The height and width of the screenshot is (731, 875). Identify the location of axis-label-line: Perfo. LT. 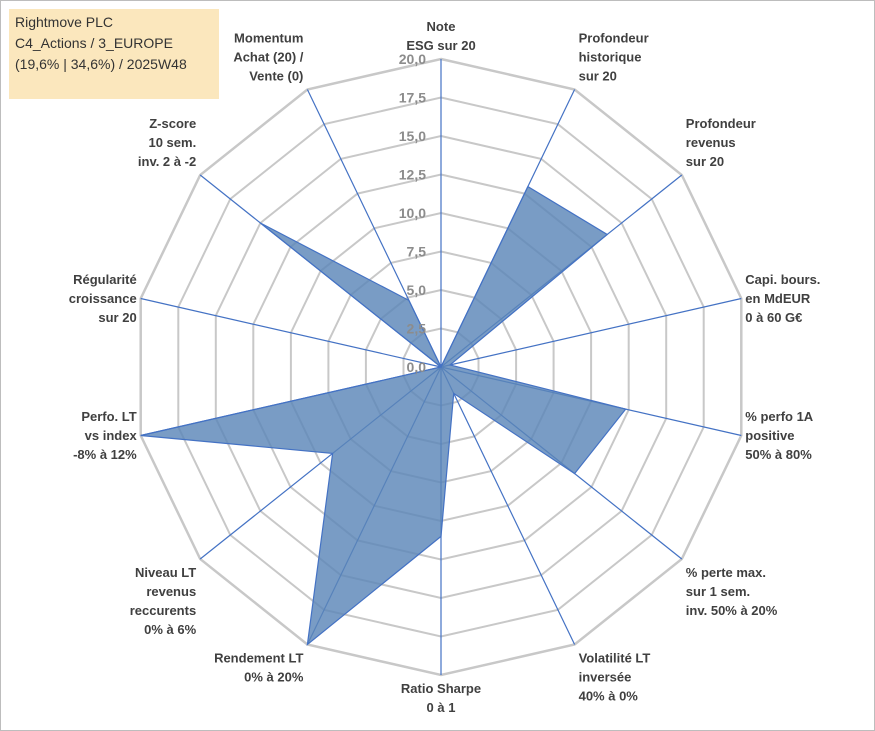
(108, 416).